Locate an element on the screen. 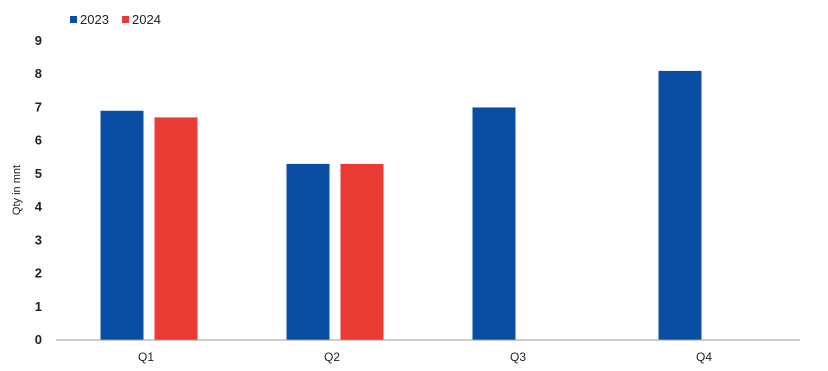 This screenshot has height=371, width=828. bar-2024-Q1 is located at coordinates (176, 229).